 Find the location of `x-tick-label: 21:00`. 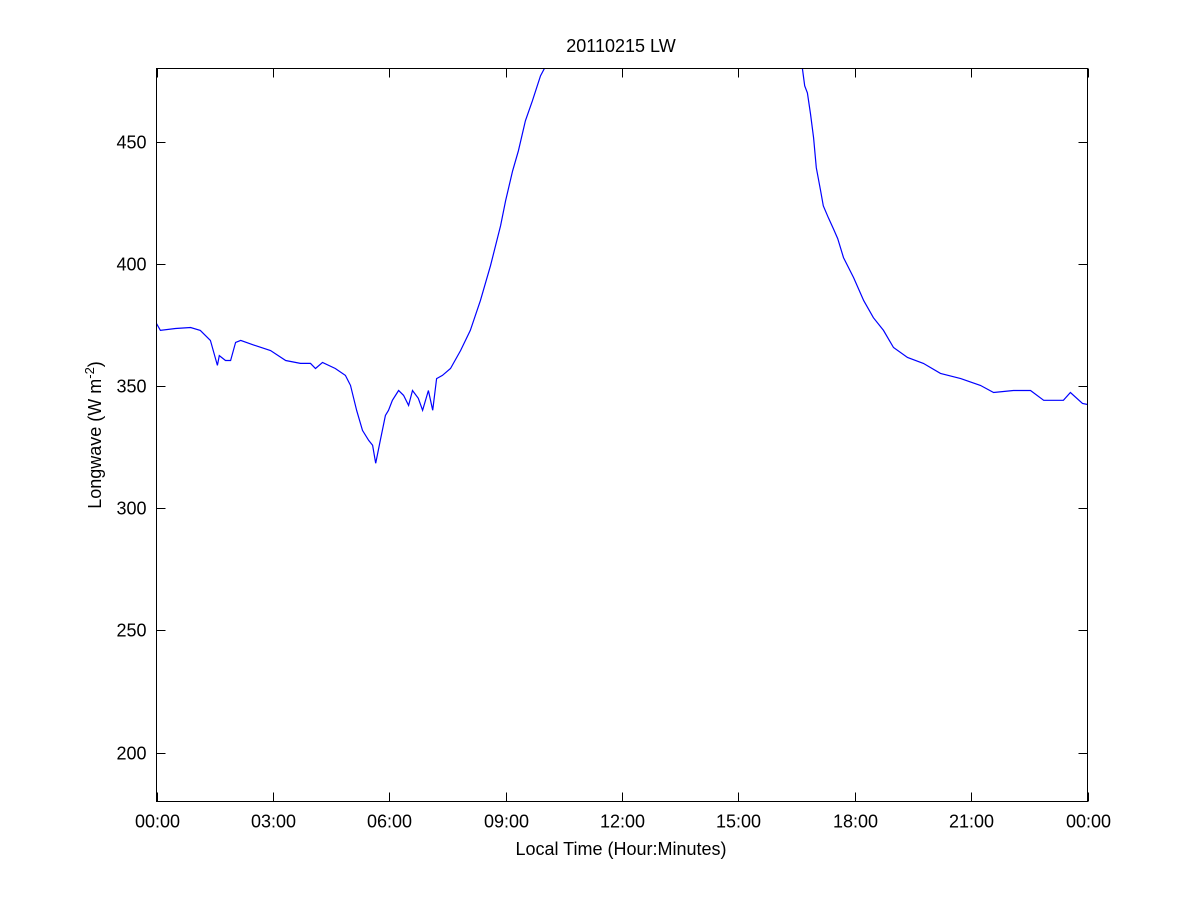

x-tick-label: 21:00 is located at coordinates (971, 822).